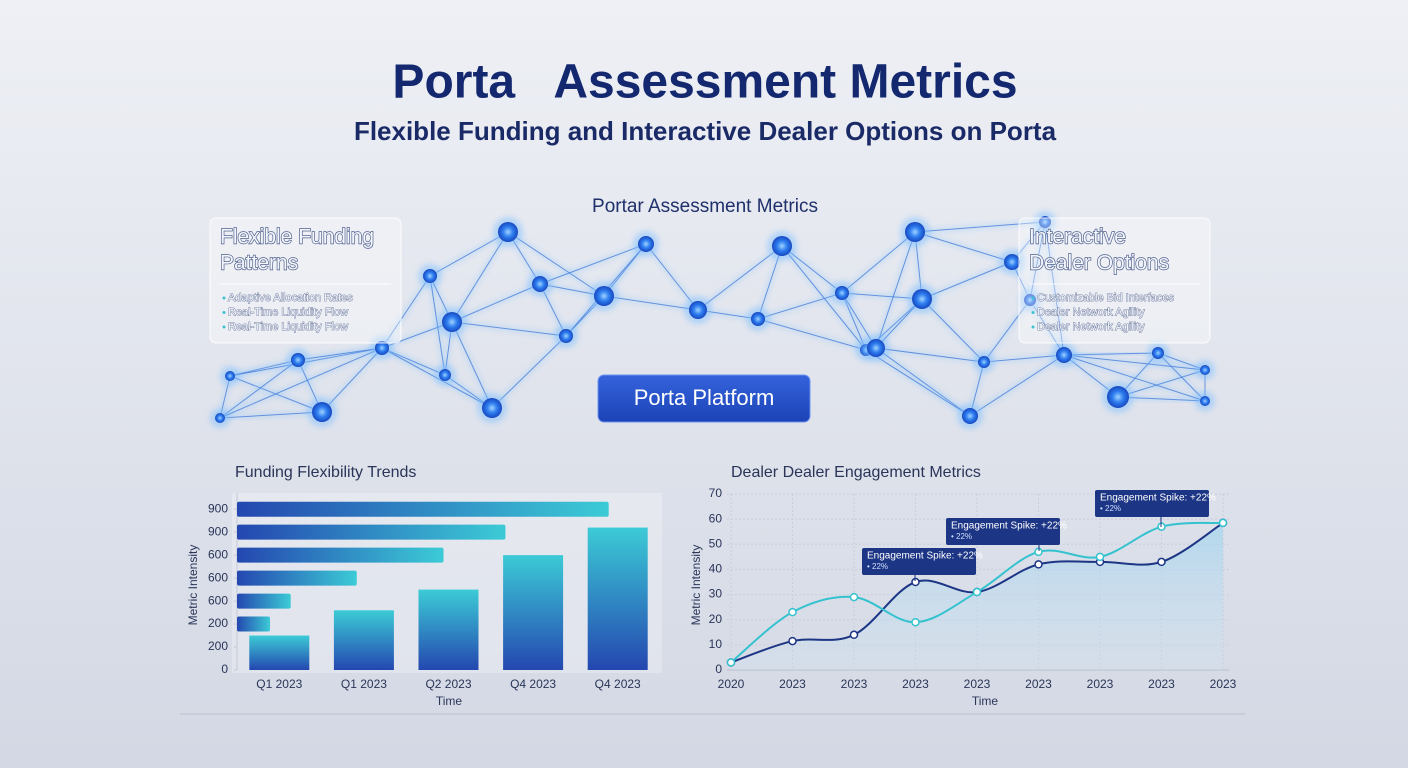 This screenshot has height=768, width=1408. Describe the element at coordinates (218, 531) in the screenshot. I see `y-tick-label: 900` at that location.